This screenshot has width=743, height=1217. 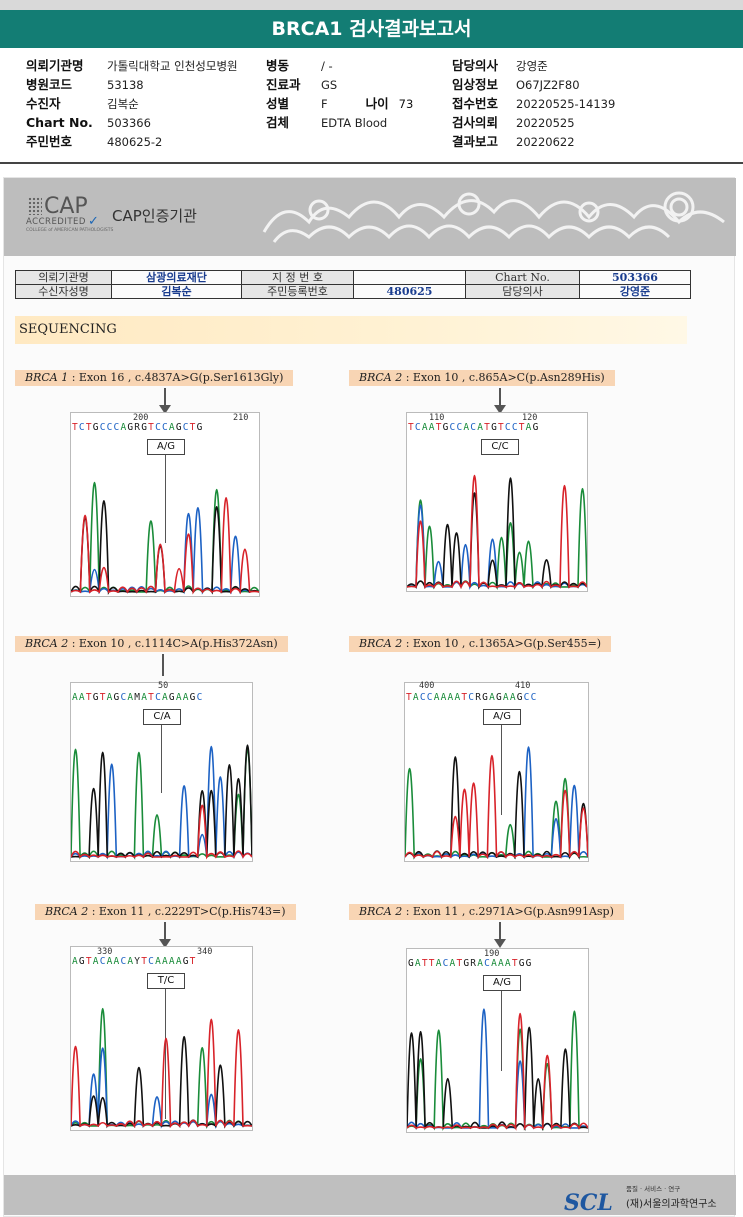 What do you see at coordinates (409, 291) in the screenshot?
I see `table-cell: 480625` at bounding box center [409, 291].